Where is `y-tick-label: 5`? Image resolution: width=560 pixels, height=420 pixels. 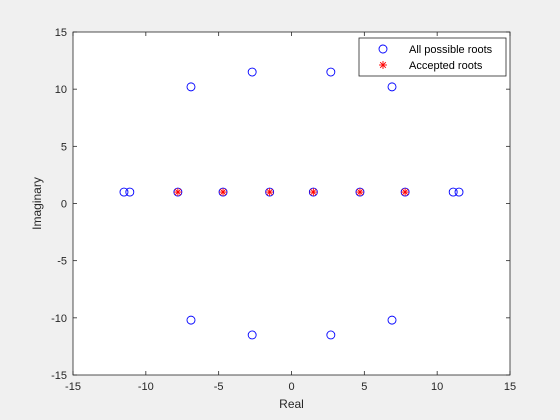 y-tick-label: 5 is located at coordinates (64, 147).